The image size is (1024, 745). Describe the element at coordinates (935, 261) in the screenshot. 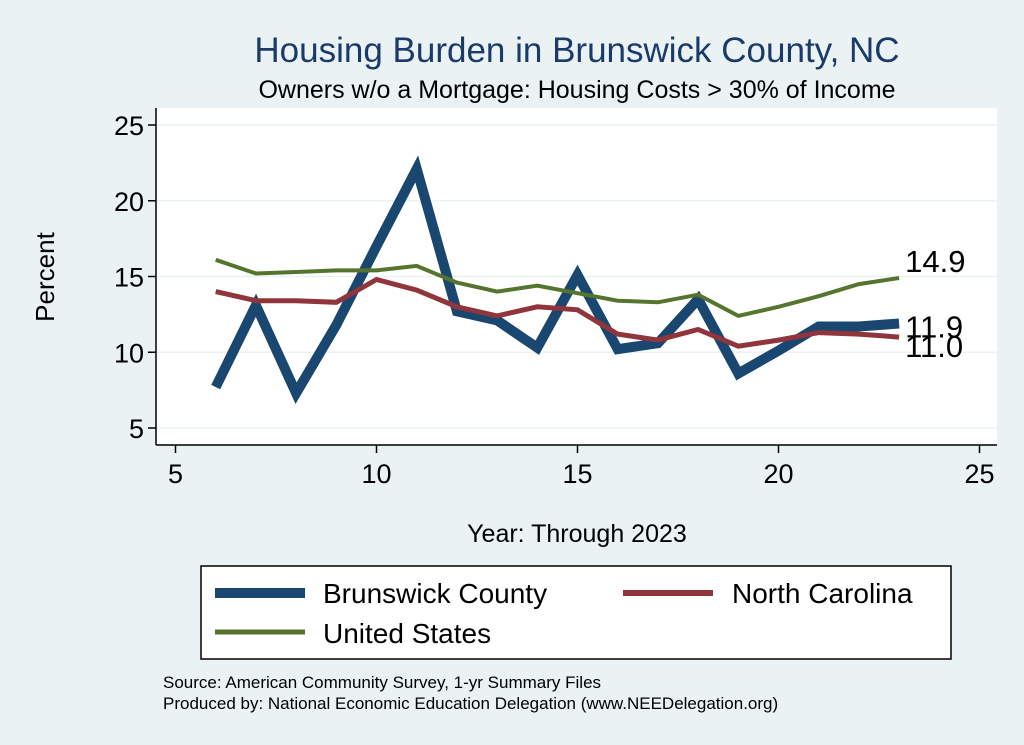

I see `end-label-united-states: 14.9` at that location.